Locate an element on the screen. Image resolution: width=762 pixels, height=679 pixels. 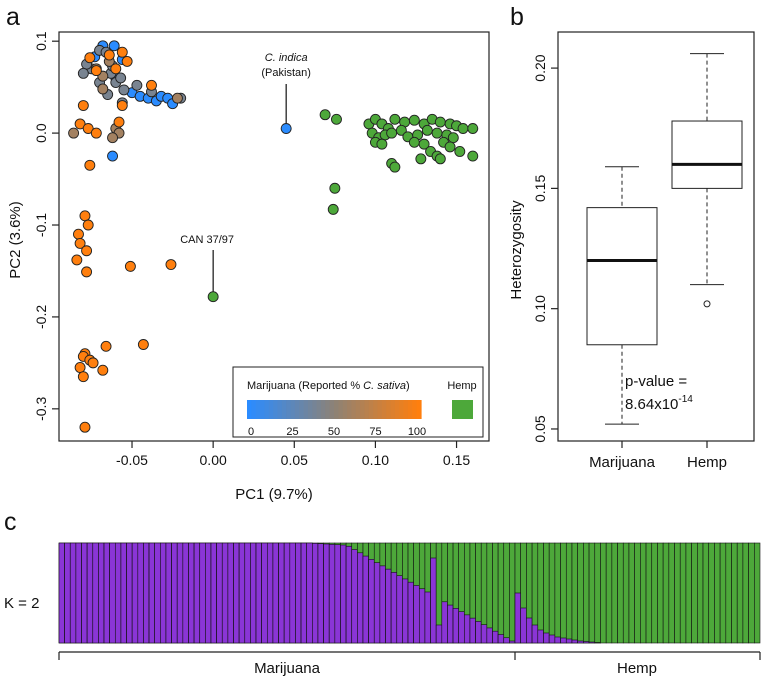
structure-label-hemp: Hemp is located at coordinates (637, 668).